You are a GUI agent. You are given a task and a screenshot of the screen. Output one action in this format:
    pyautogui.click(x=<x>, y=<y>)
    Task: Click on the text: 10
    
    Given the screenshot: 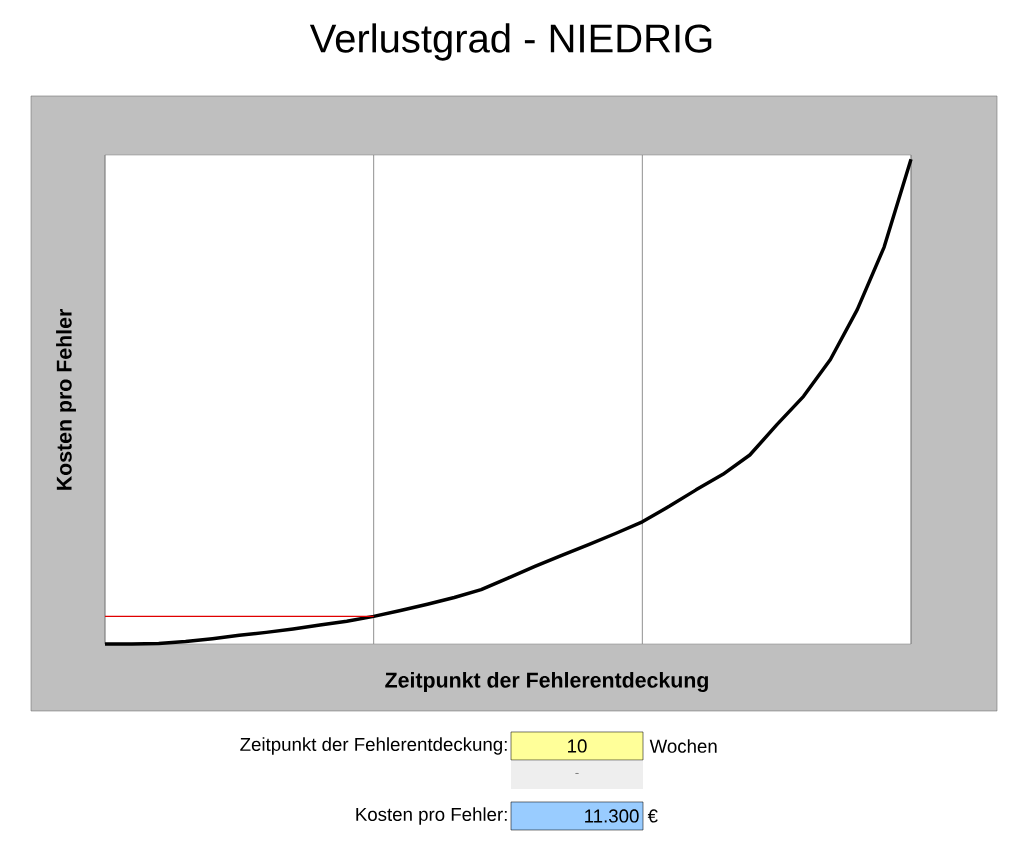 What is the action you would take?
    pyautogui.click(x=577, y=746)
    